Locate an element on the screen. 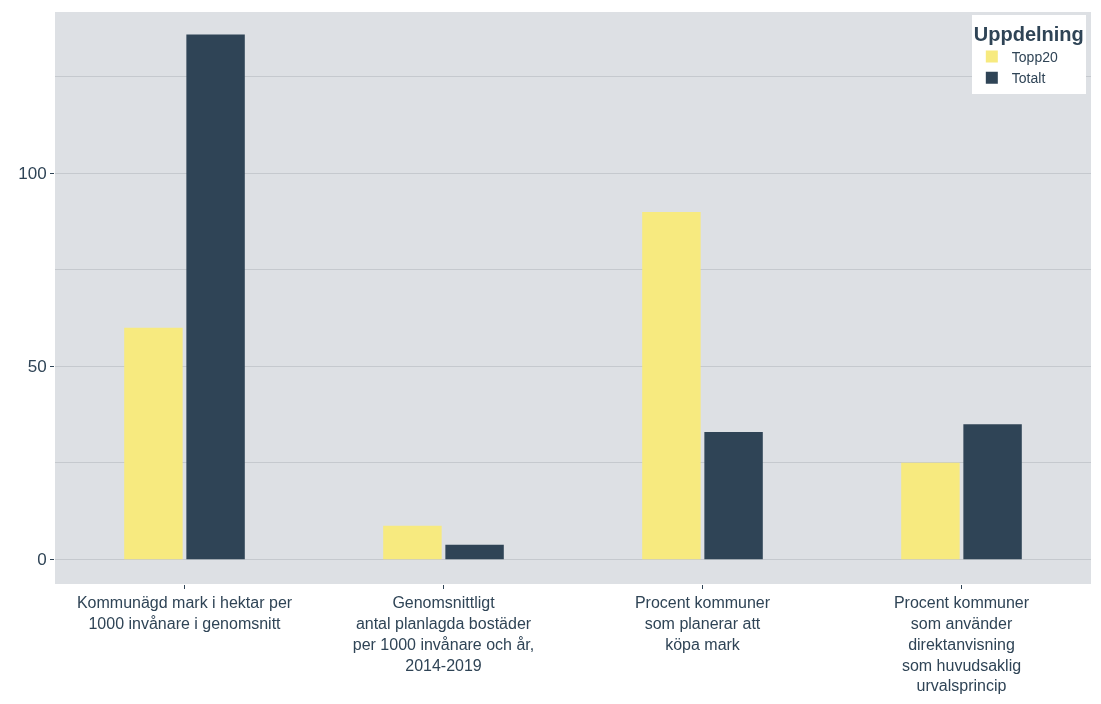  x-tick-label: Procent kommuner som använder direktanvisning som huvudsaklig urvalsprincip is located at coordinates (961, 644).